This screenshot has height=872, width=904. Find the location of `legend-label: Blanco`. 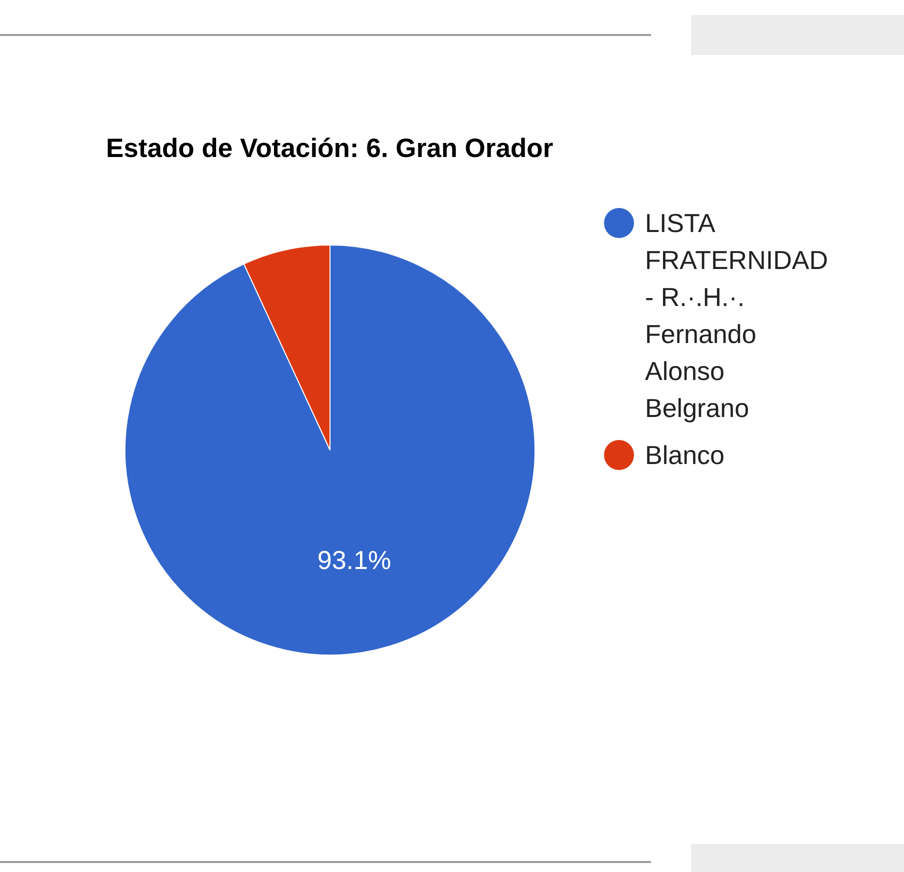

legend-label: Blanco is located at coordinates (684, 455).